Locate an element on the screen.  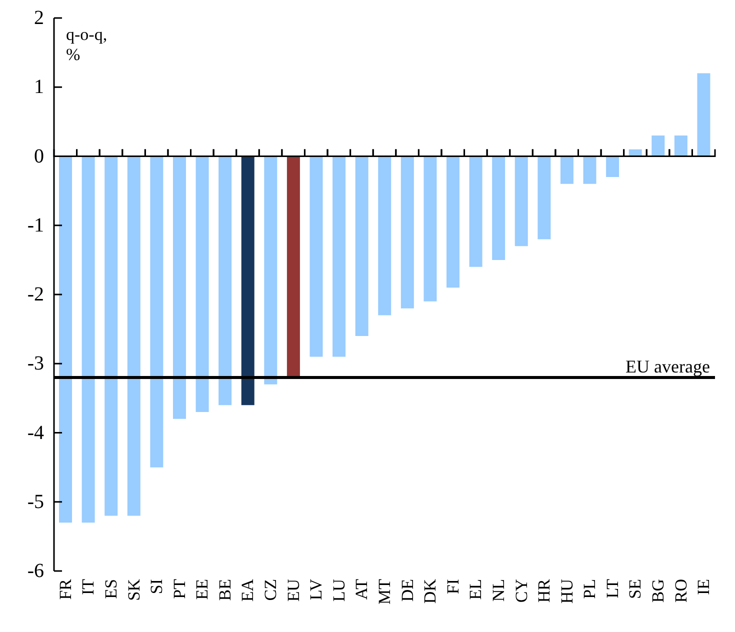
x-tick-label: HU is located at coordinates (566, 591).